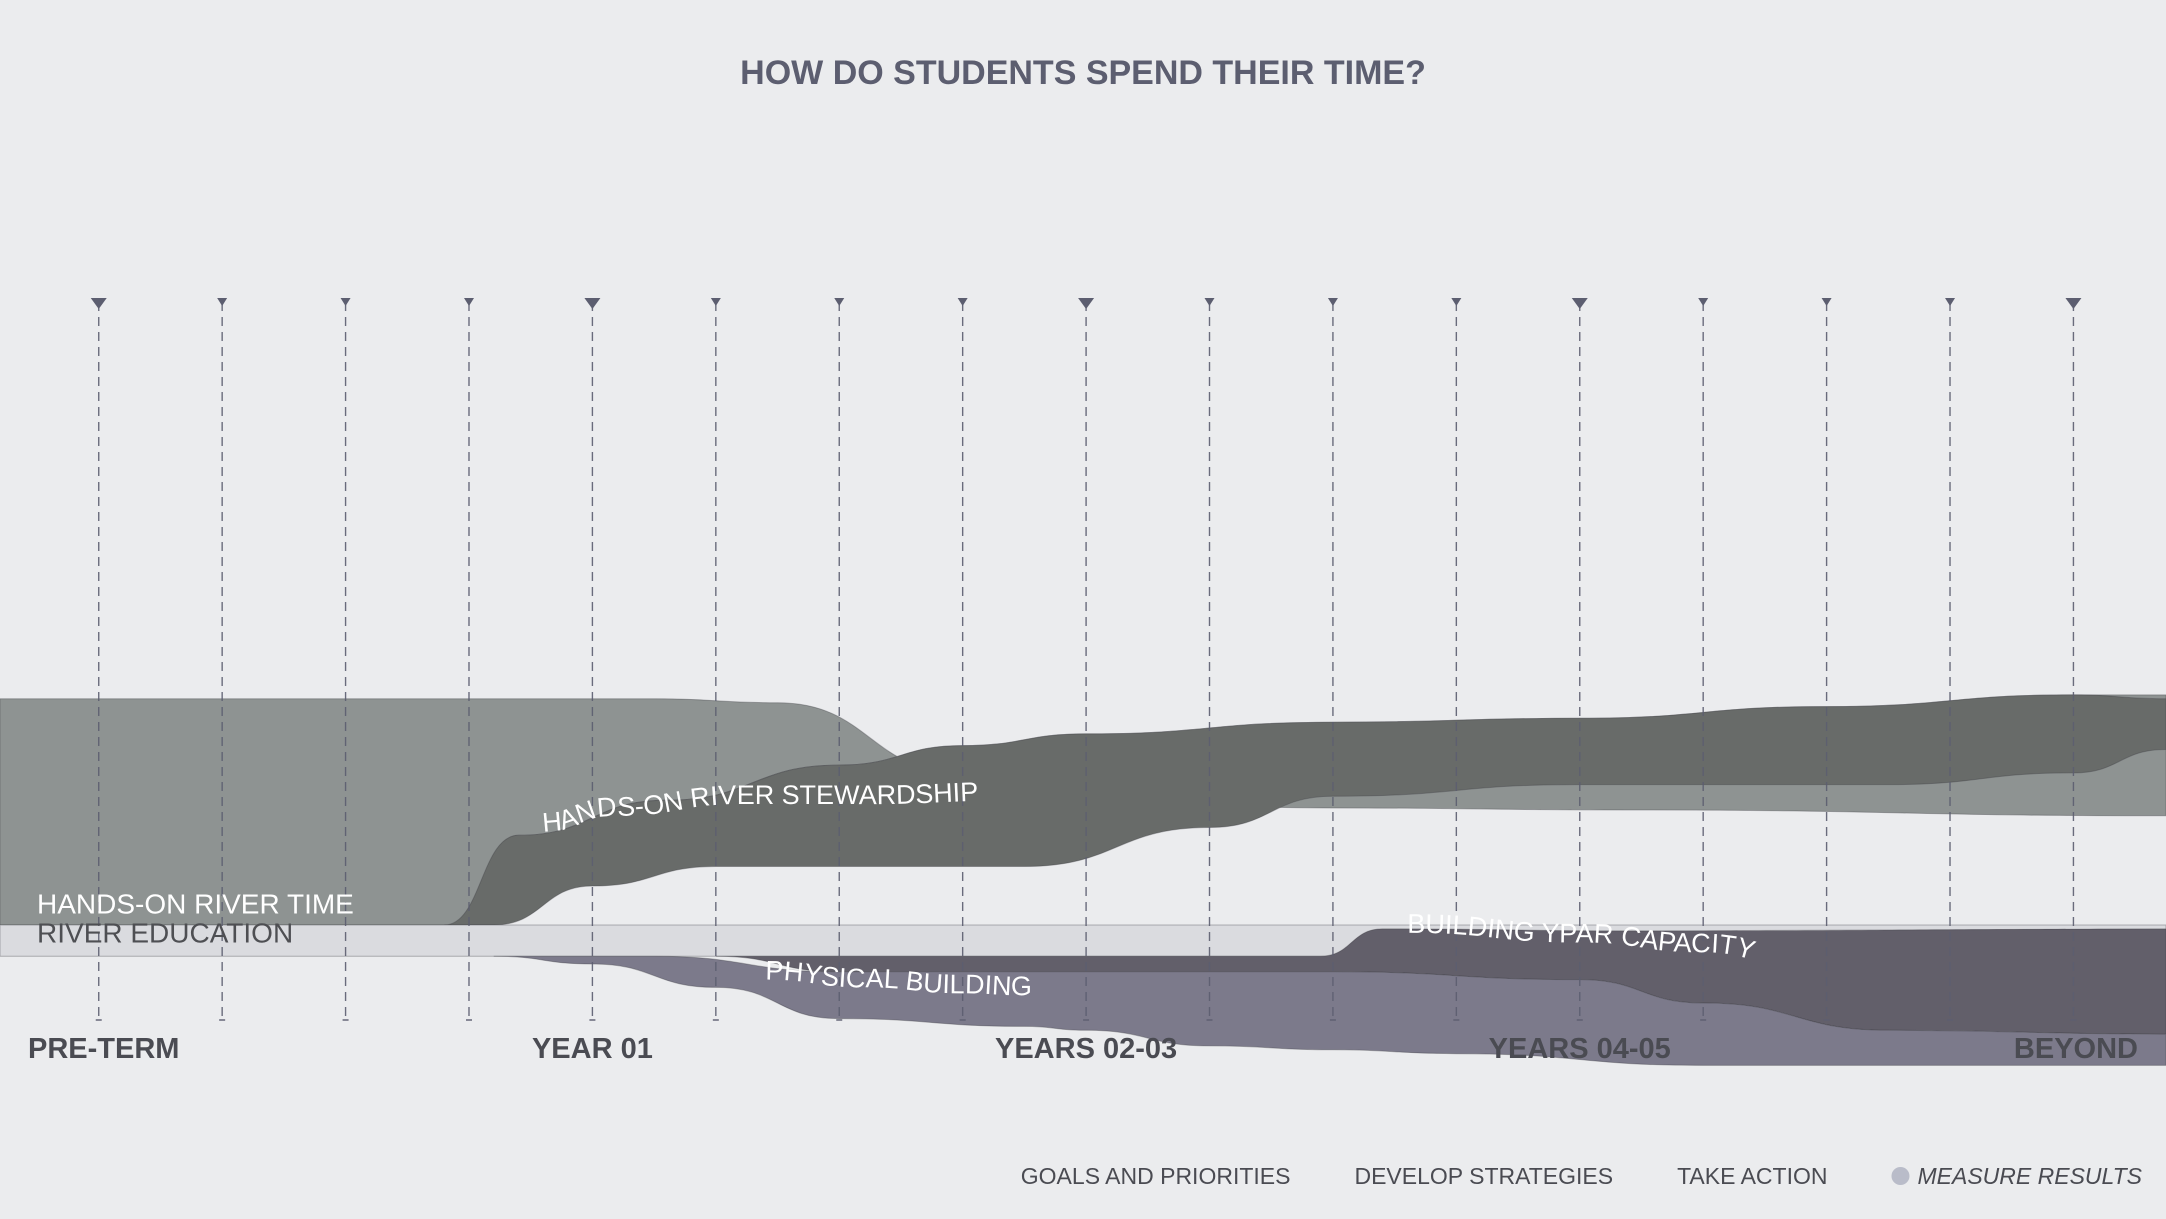 Image resolution: width=2166 pixels, height=1219 pixels. I want to click on x-label-years-04-05: YEARS 04-05, so click(1580, 1049).